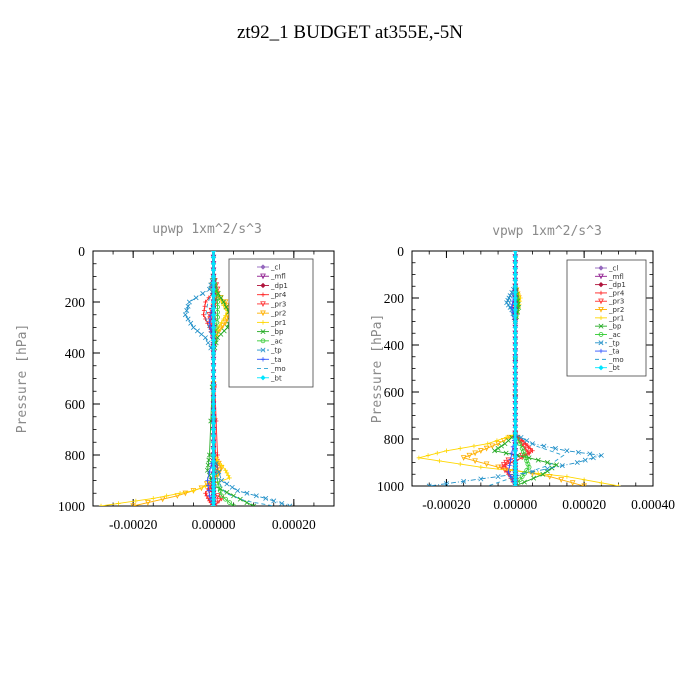 This screenshot has height=700, width=700. I want to click on y-axis-label: Pressure [hPa], so click(22, 379).